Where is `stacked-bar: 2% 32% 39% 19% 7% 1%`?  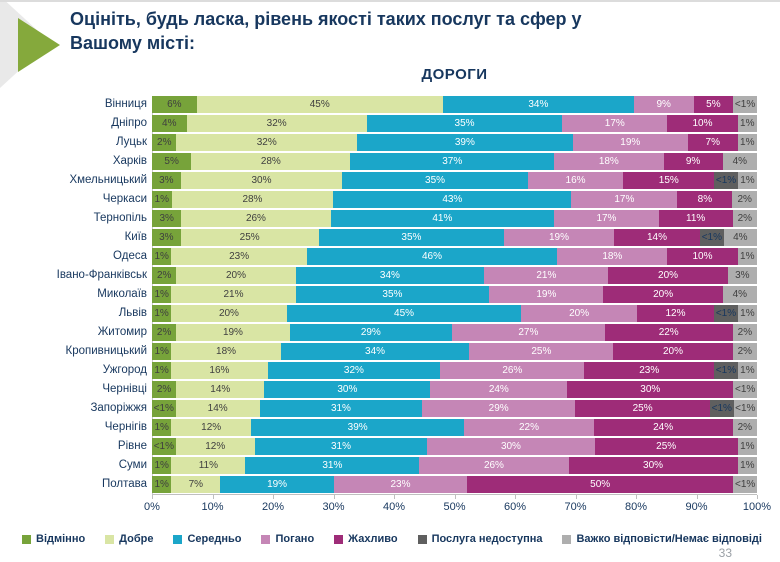
stacked-bar: 2% 32% 39% 19% 7% 1% is located at coordinates (454, 142).